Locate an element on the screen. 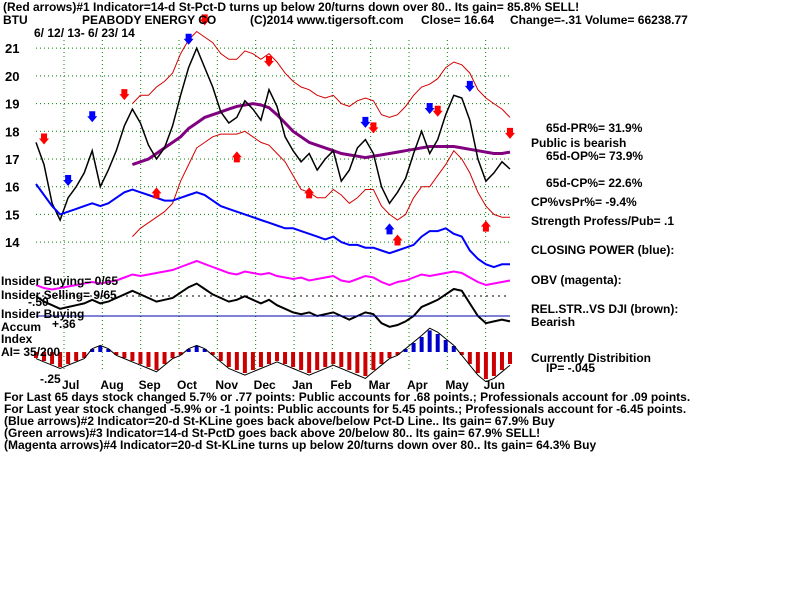  distribution-label: Currently Distribition is located at coordinates (591, 358).